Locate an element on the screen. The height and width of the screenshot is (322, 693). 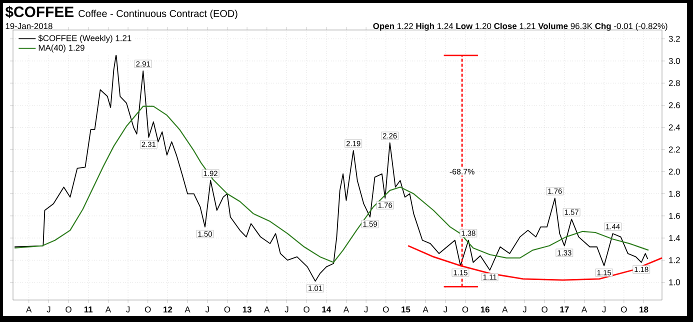
text: 19-Jan-2018 is located at coordinates (29, 26).